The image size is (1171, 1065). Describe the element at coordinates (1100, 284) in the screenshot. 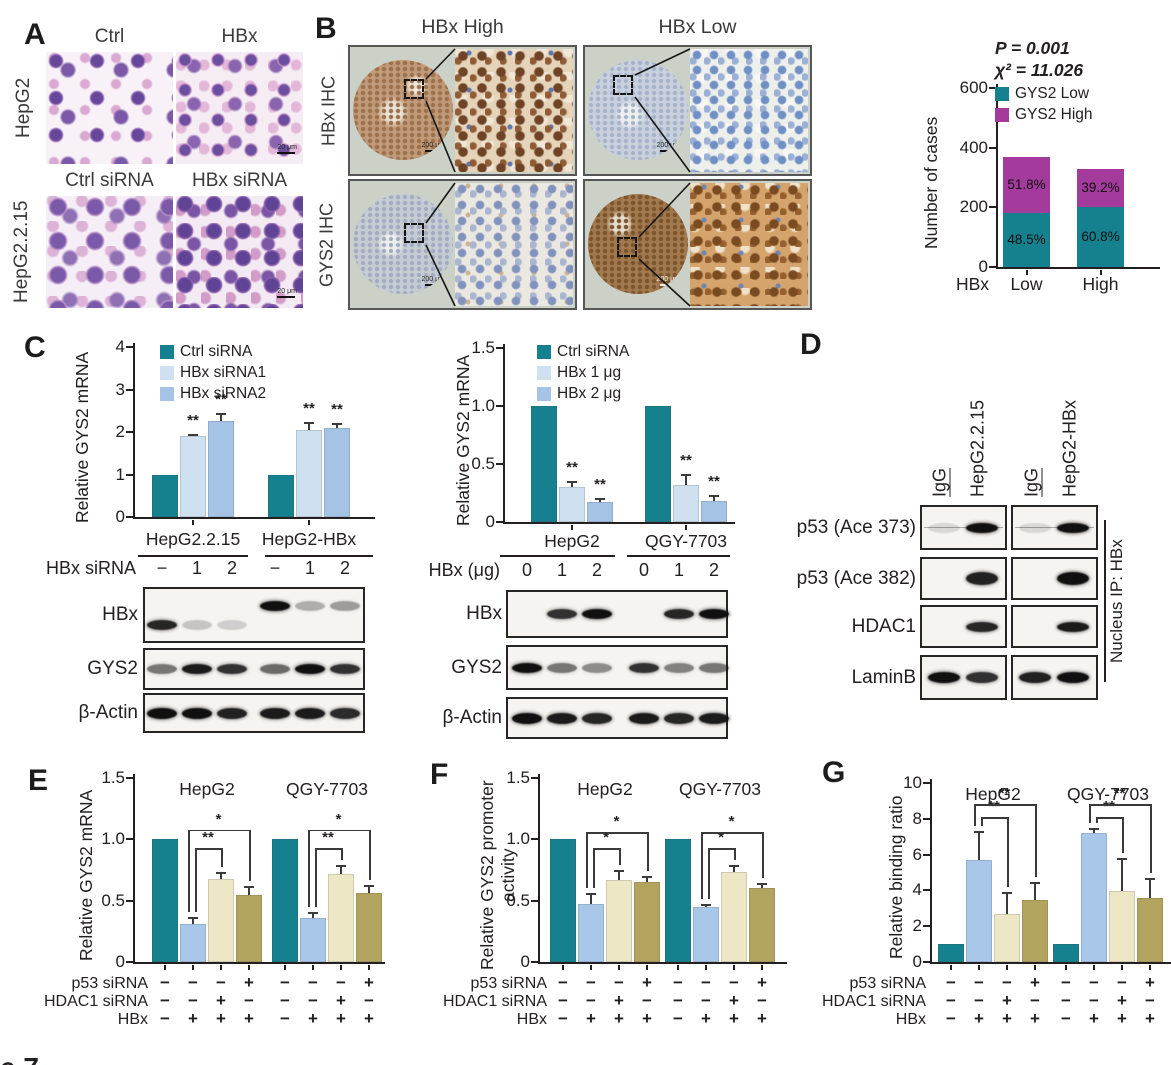

I see `category-label: High` at that location.